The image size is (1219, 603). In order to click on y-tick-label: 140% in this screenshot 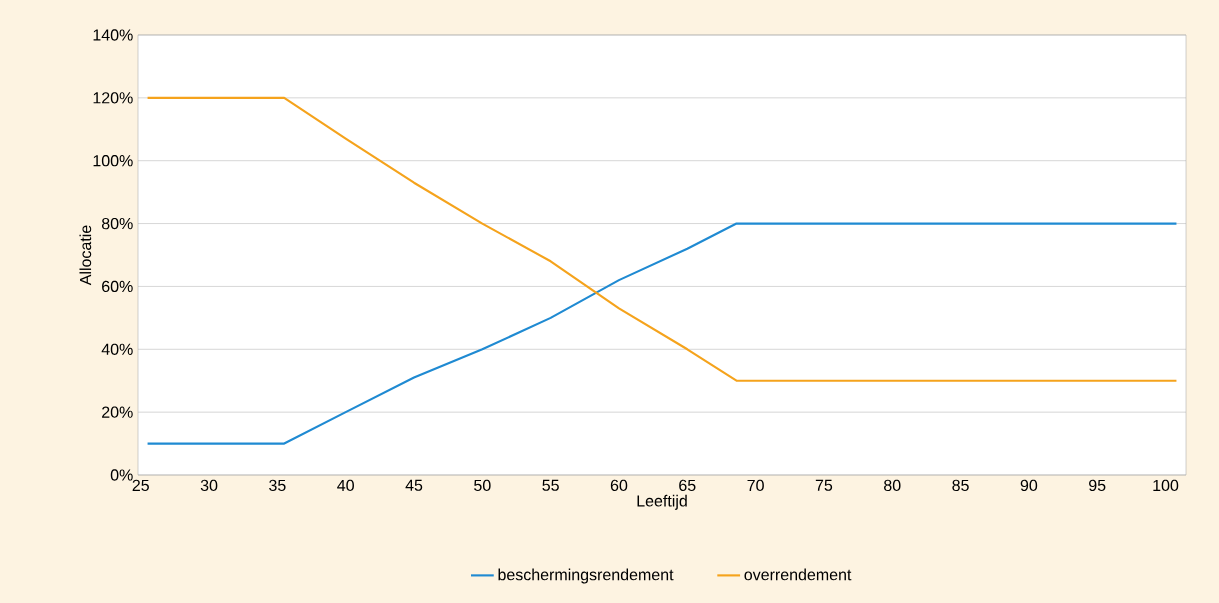, I will do `click(113, 35)`.